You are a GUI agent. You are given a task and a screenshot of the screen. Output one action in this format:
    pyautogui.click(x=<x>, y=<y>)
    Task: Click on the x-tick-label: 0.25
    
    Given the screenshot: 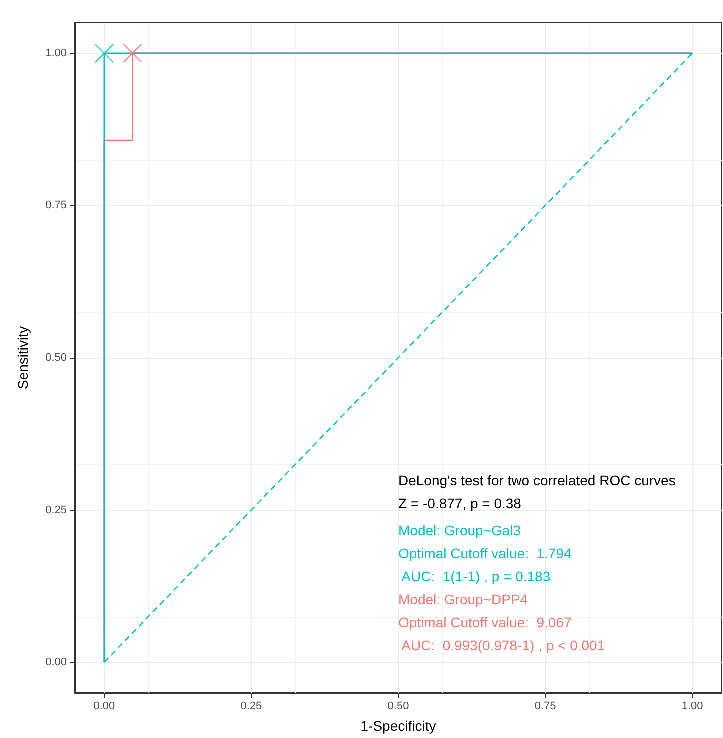 What is the action you would take?
    pyautogui.click(x=251, y=706)
    